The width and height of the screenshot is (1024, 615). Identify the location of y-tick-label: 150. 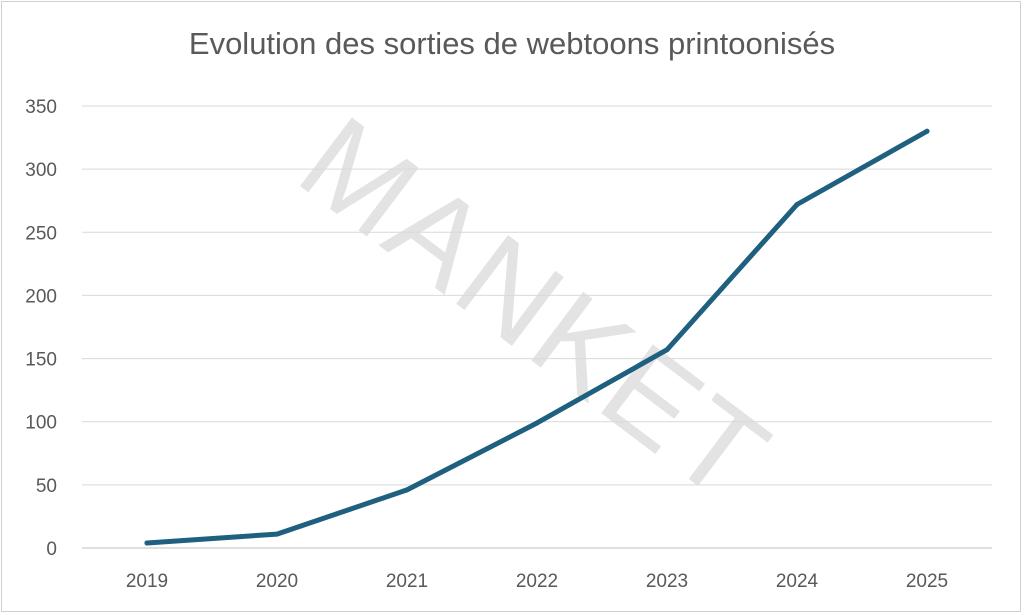
(41, 360).